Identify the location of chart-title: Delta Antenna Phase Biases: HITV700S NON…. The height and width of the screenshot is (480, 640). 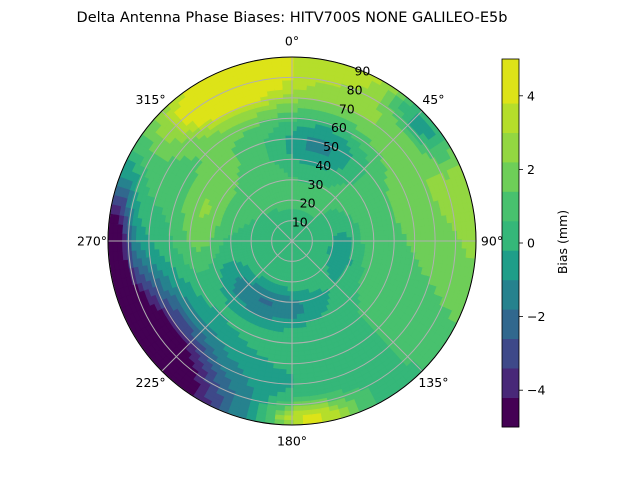
(292, 18).